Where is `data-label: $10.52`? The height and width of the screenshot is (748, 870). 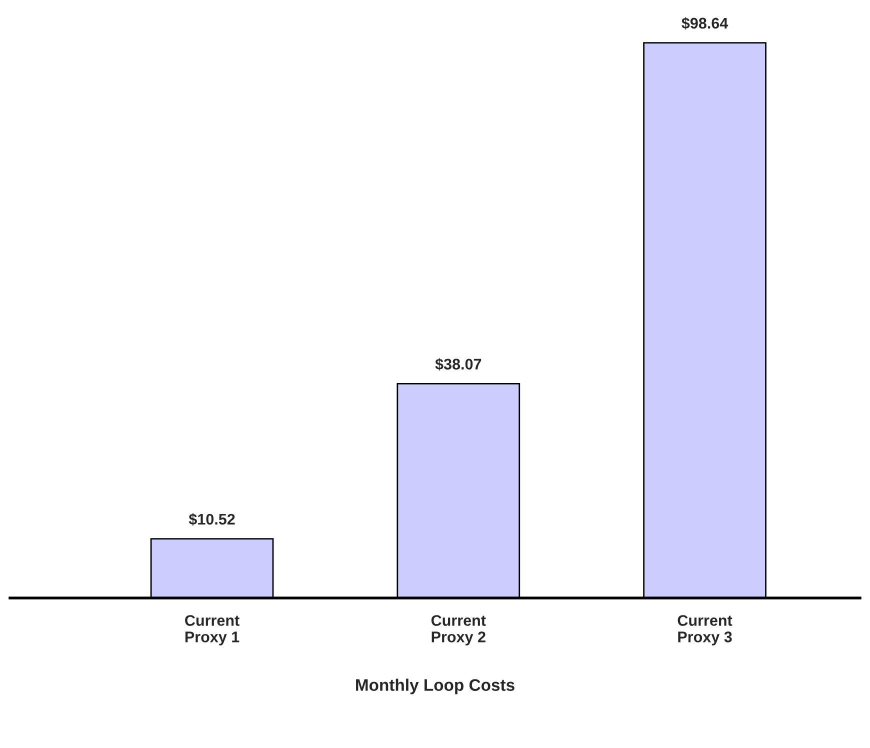
data-label: $10.52 is located at coordinates (211, 519).